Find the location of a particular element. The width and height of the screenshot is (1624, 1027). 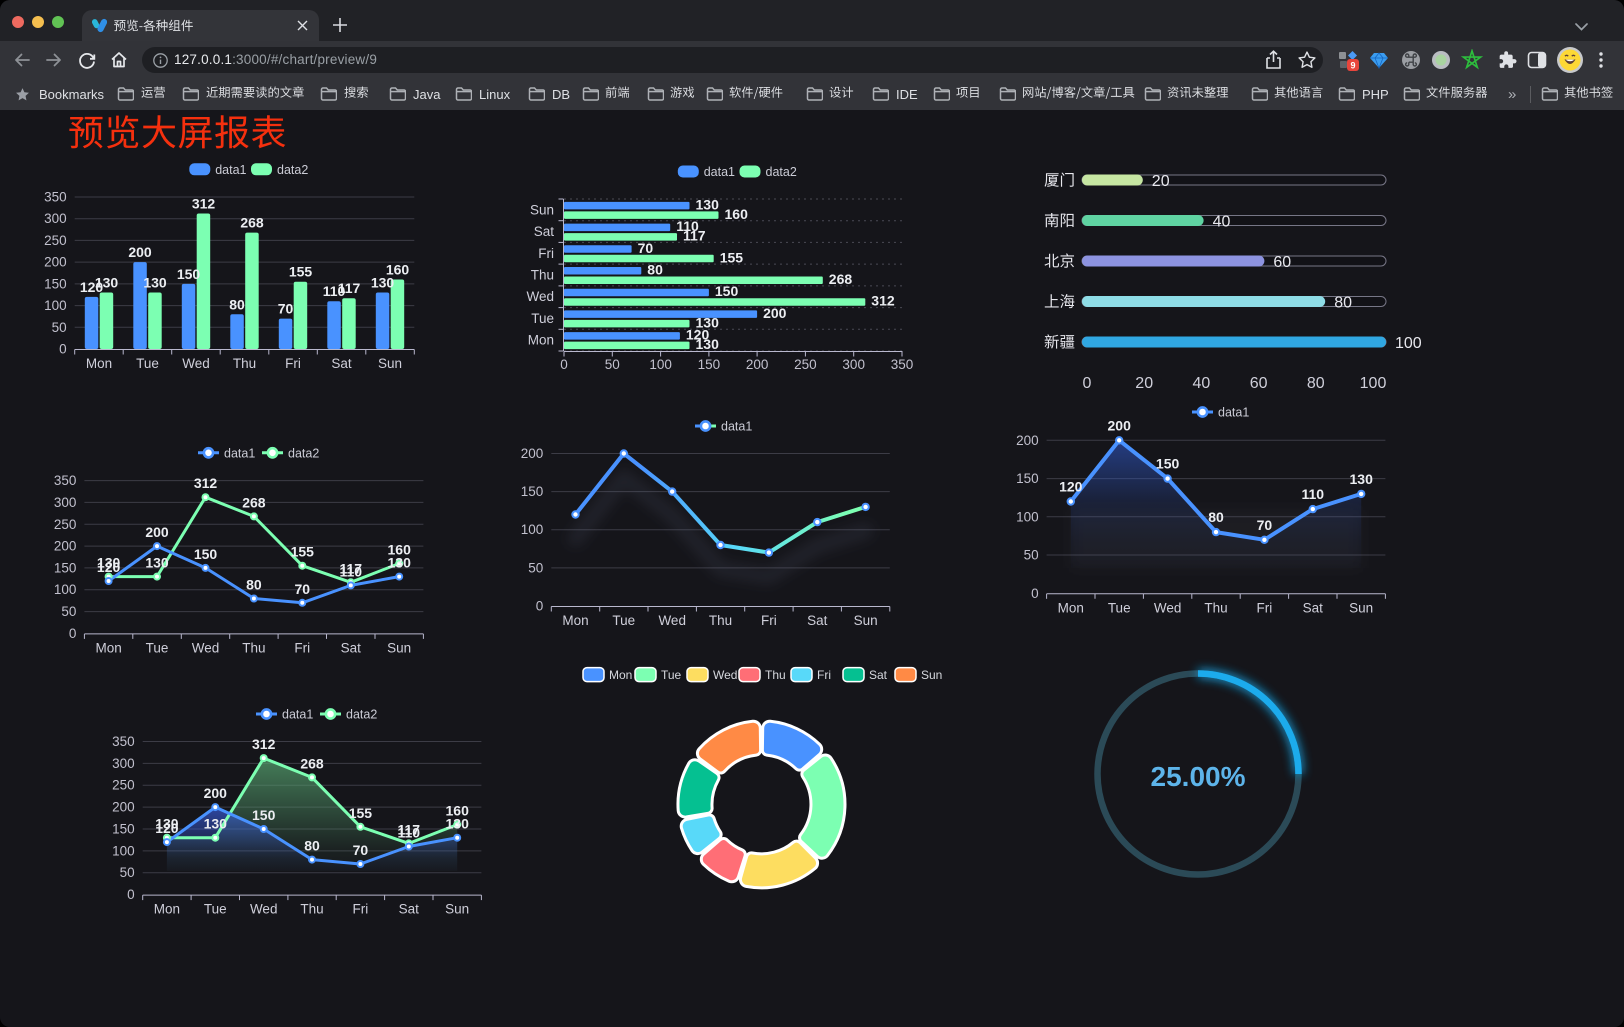

svg-text: 25.00% is located at coordinates (1198, 776).